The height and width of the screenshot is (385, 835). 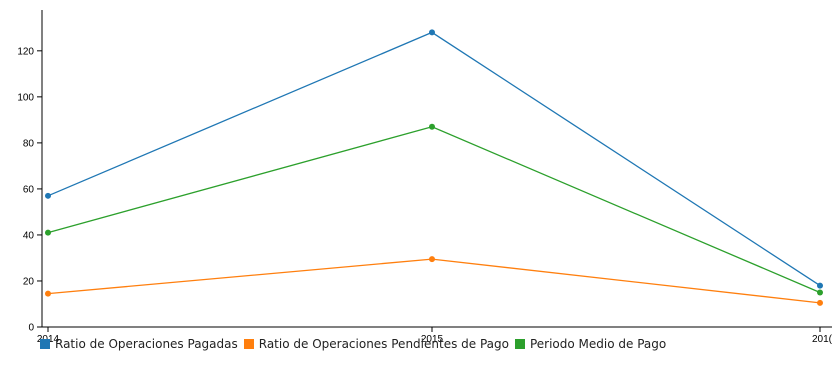 I want to click on legend-label-pagadas: Ratio de Operaciones Pagadas, so click(x=146, y=344).